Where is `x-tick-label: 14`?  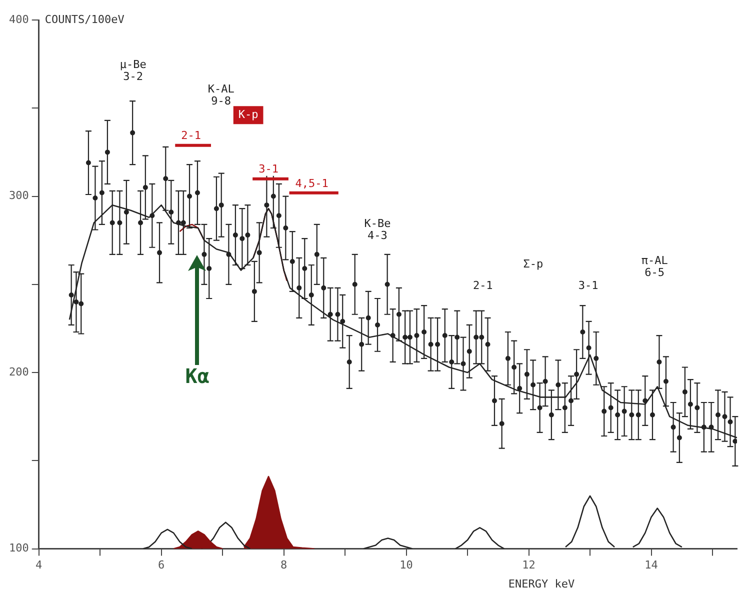 x-tick-label: 14 is located at coordinates (651, 565).